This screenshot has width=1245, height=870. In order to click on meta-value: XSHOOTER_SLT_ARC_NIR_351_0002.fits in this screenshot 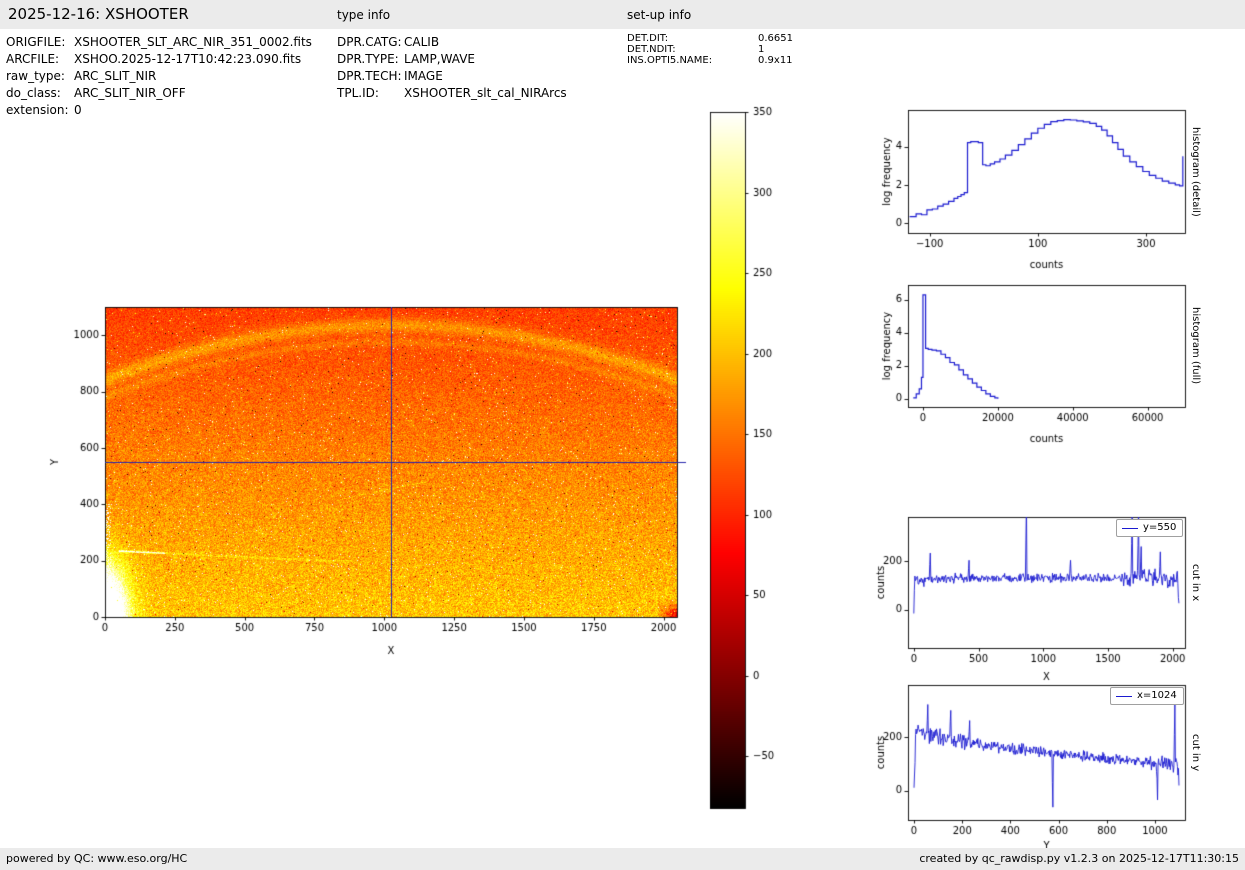, I will do `click(193, 42)`.